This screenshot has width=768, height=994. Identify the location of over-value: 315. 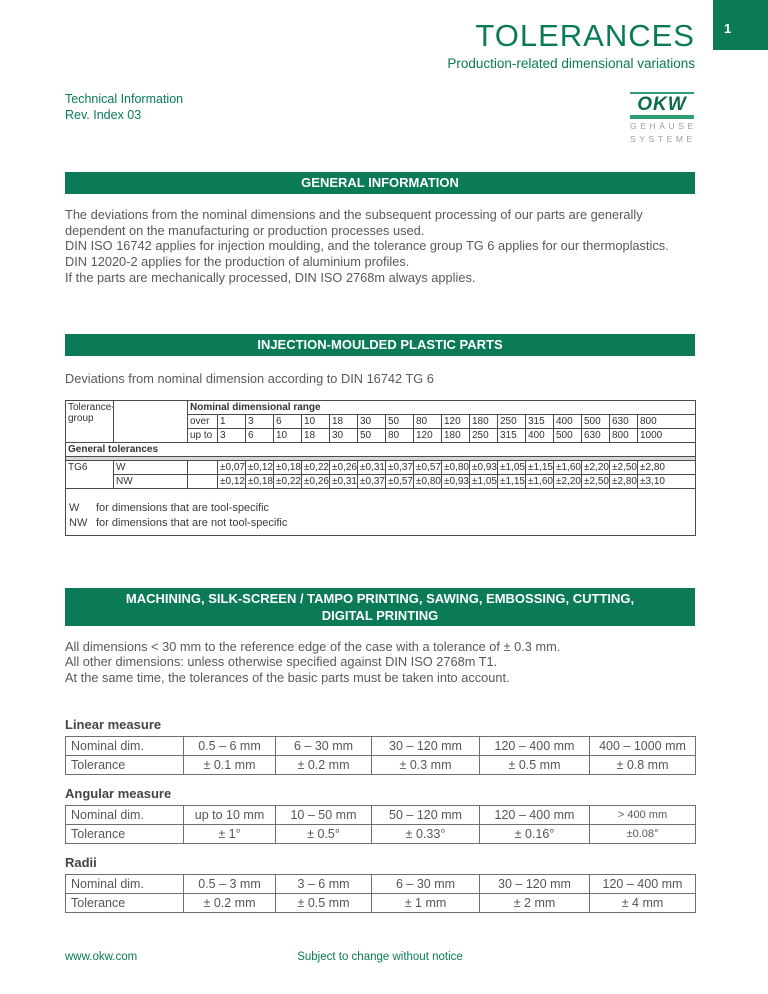
(539, 421).